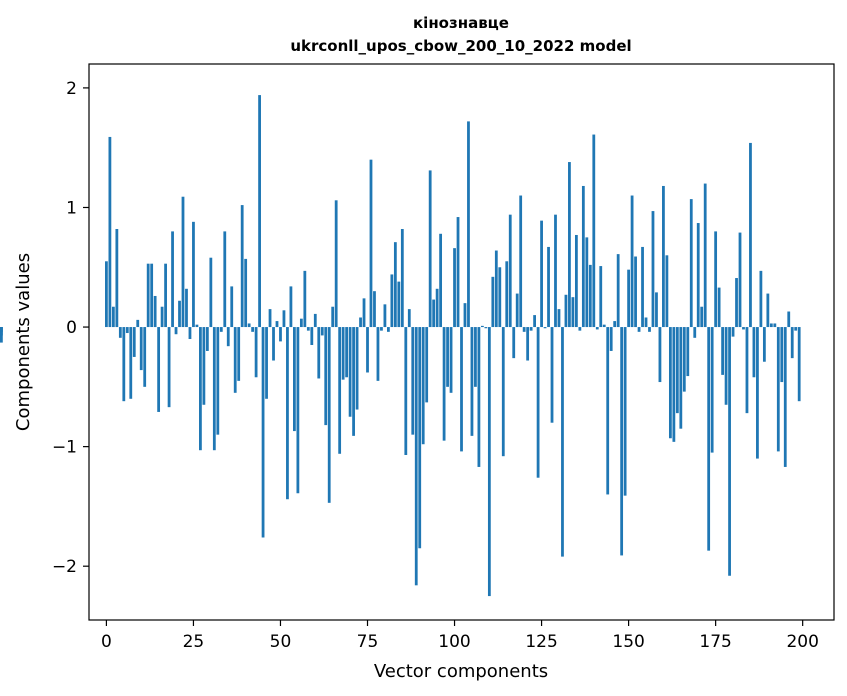 The width and height of the screenshot is (847, 696). What do you see at coordinates (106, 642) in the screenshot?
I see `x-tick-label: 0` at bounding box center [106, 642].